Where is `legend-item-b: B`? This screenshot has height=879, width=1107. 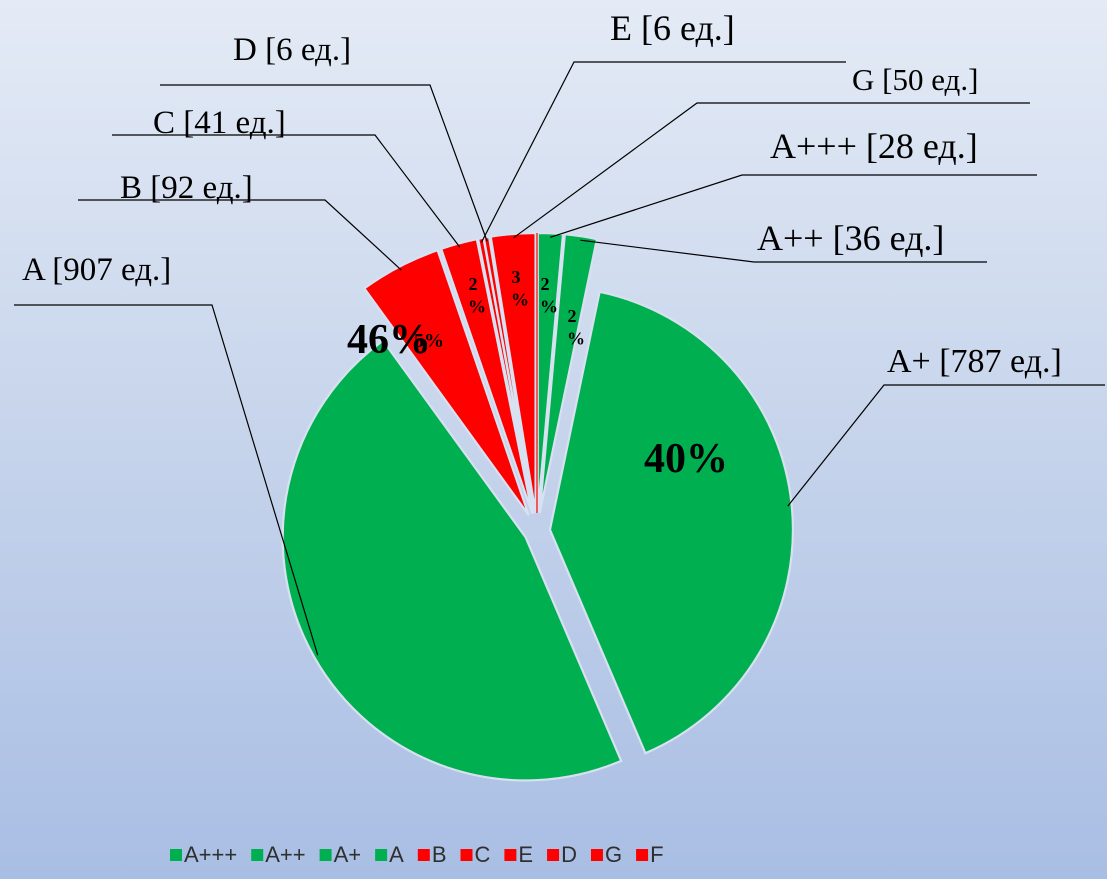 legend-item-b: B is located at coordinates (432, 854).